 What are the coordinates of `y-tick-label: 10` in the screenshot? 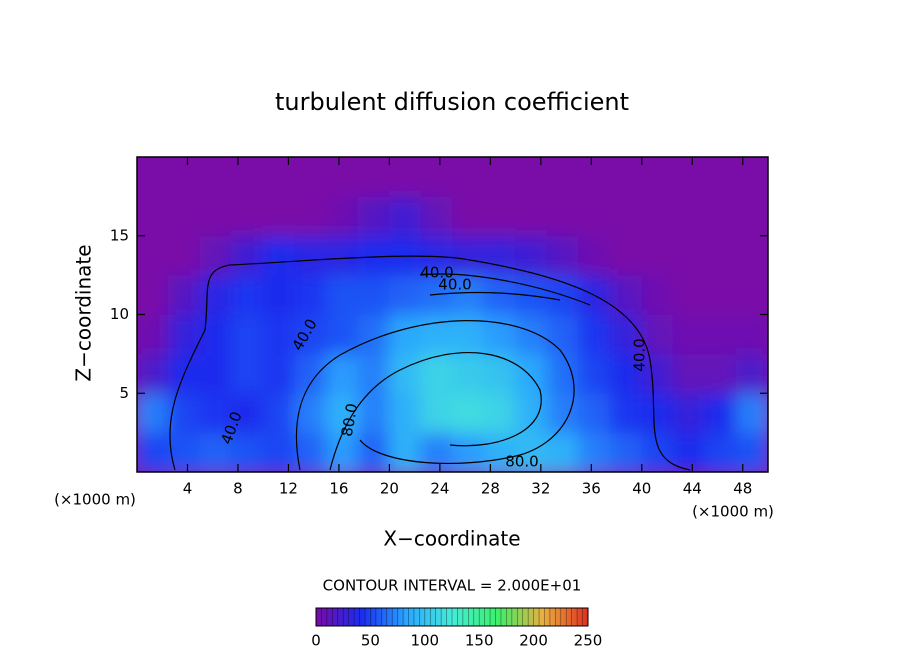 It's located at (119, 314).